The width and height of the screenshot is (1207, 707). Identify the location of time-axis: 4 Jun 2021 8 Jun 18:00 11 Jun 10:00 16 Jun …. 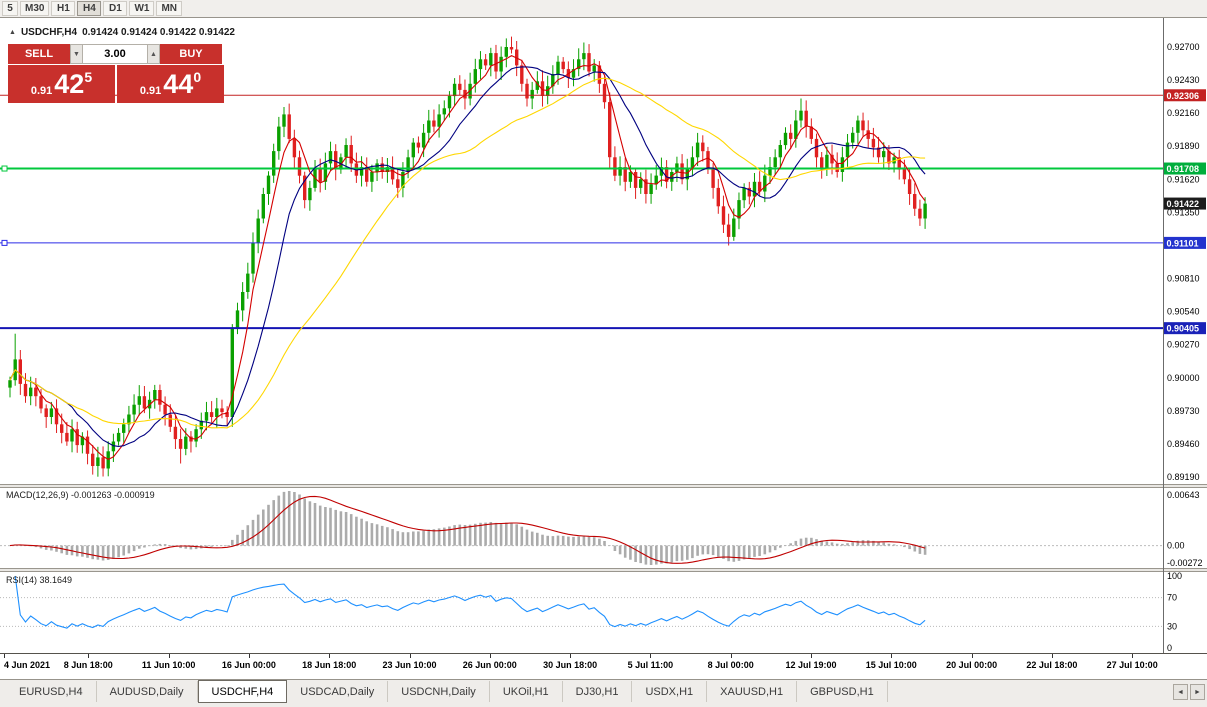
(603, 666).